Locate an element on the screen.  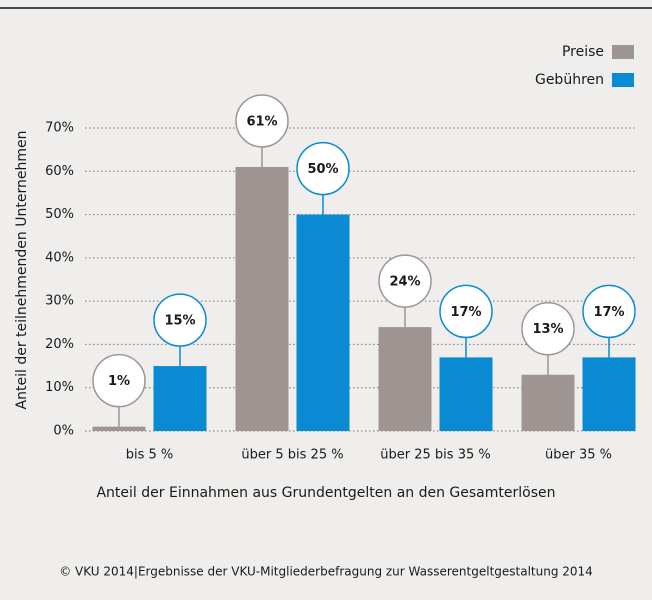
y-tick-label: 10% is located at coordinates (59, 387).